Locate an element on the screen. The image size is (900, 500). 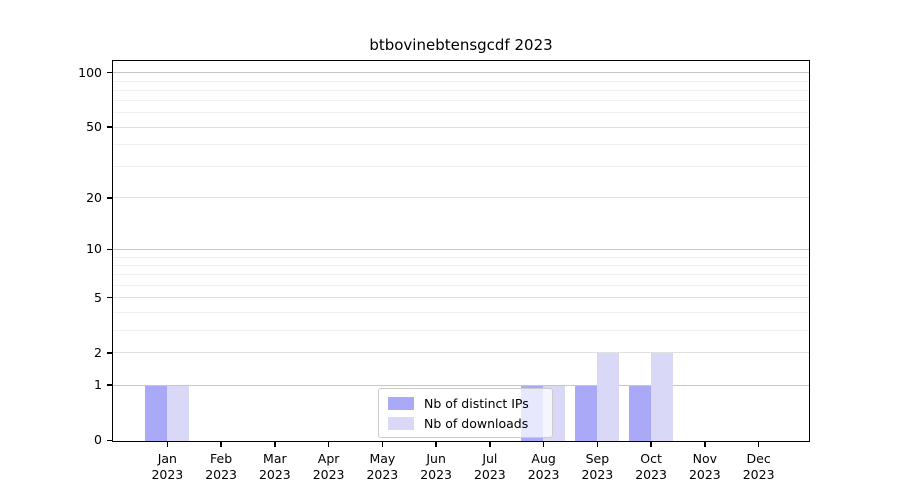
legend-label: Nb of distinct IPs is located at coordinates (476, 404).